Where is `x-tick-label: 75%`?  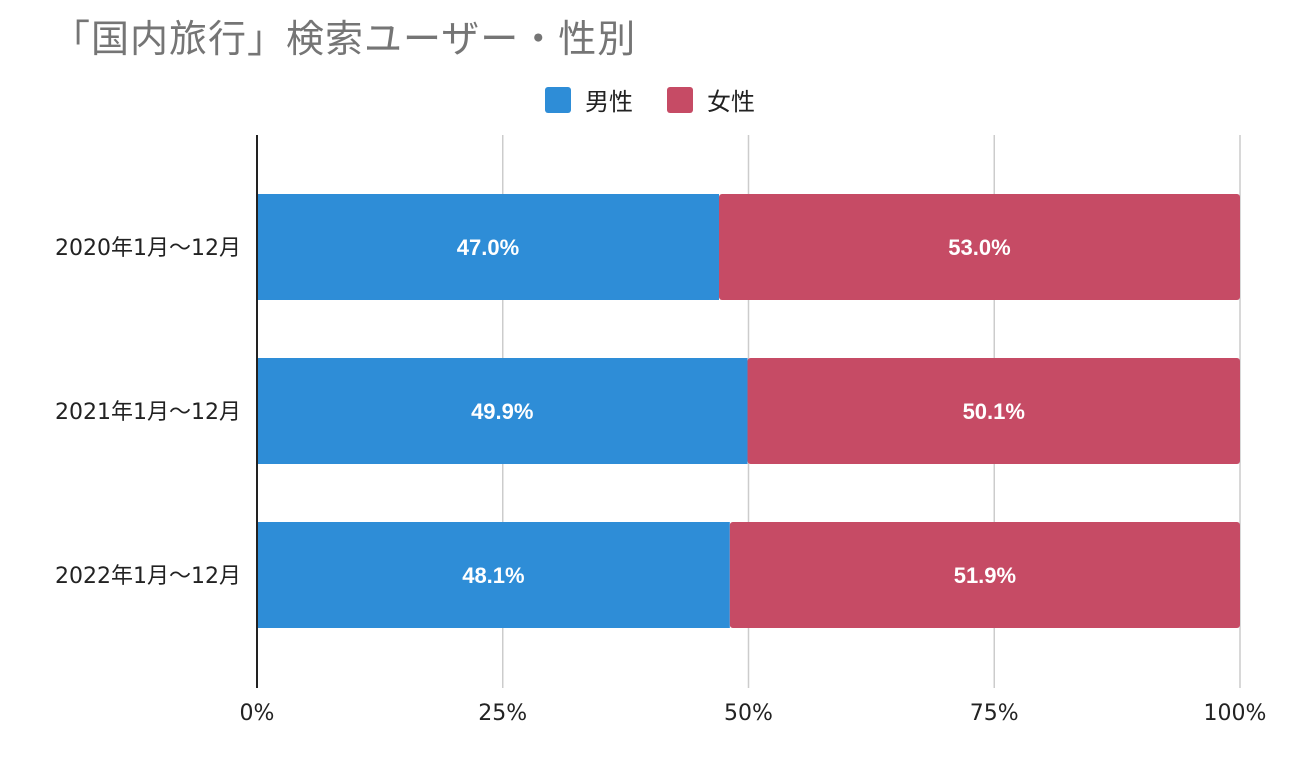
x-tick-label: 75% is located at coordinates (994, 713).